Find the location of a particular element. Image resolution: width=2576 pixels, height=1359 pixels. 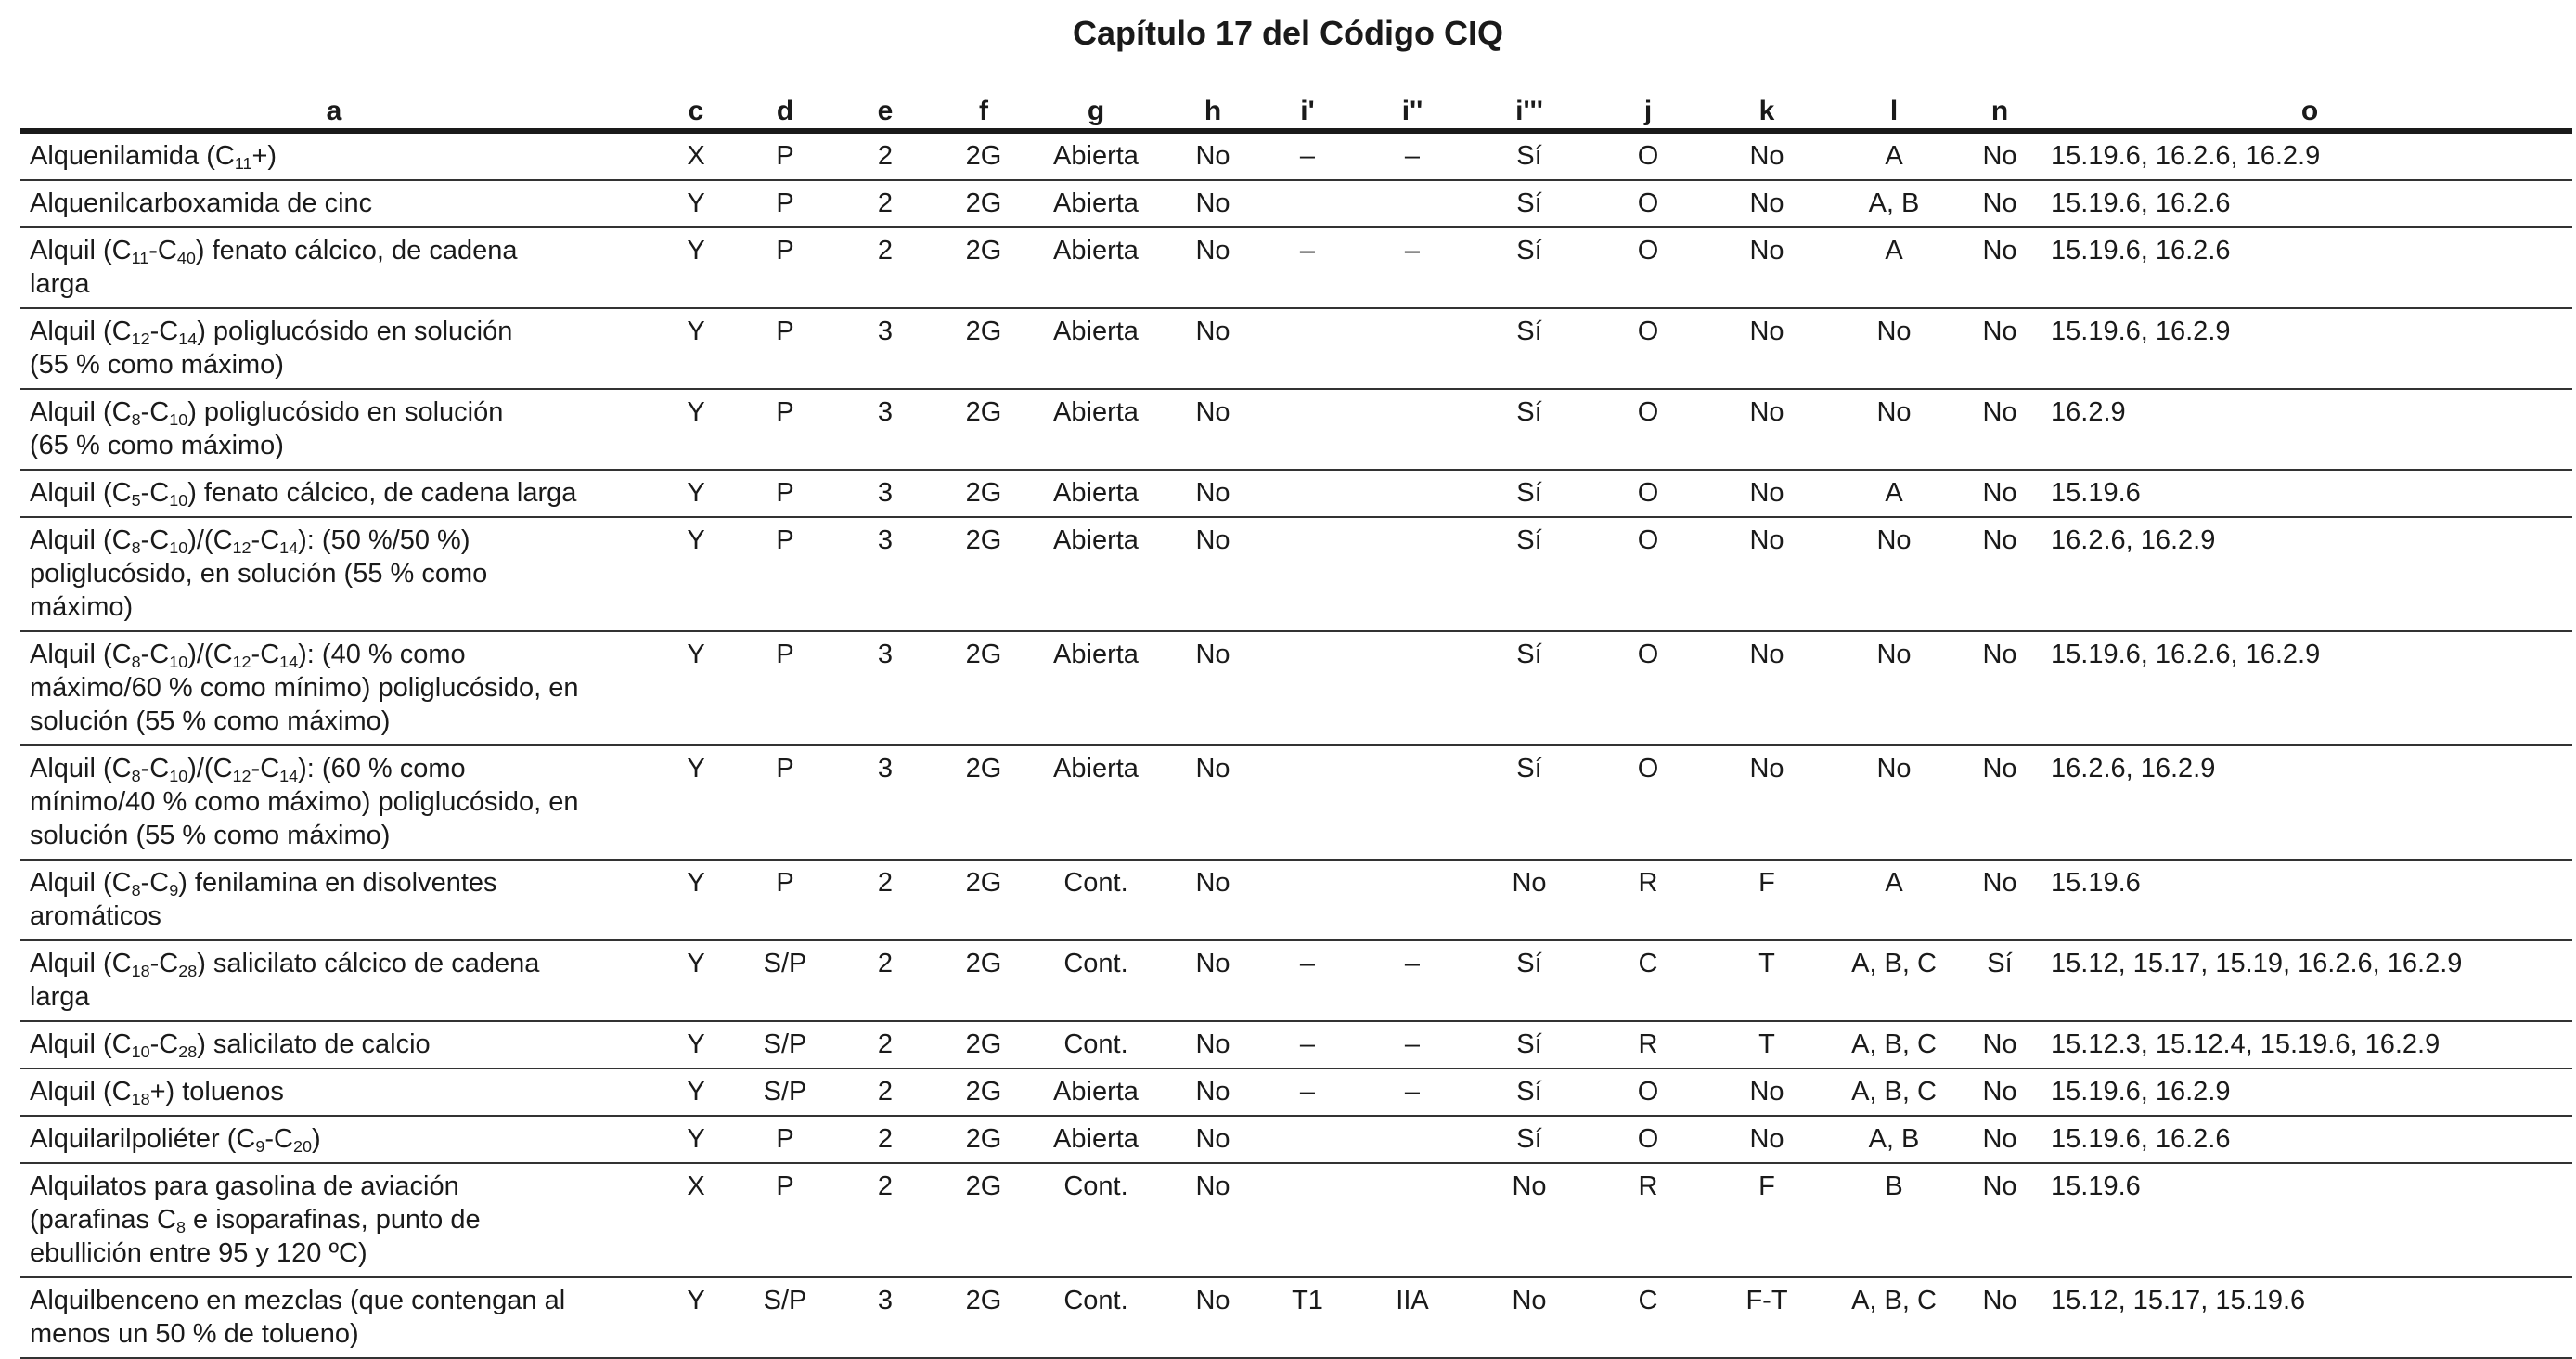

cell-c: X is located at coordinates (696, 1220).